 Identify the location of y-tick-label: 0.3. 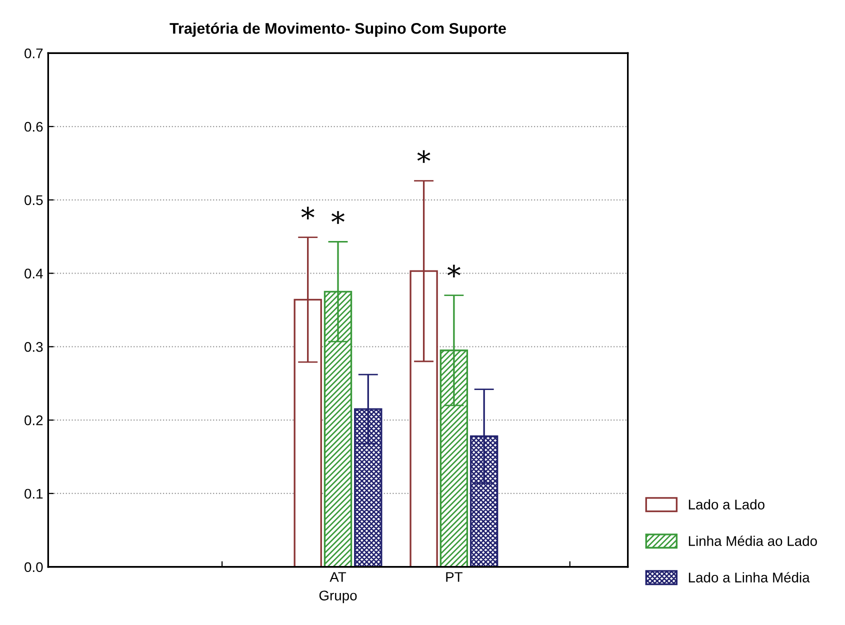
(33, 347).